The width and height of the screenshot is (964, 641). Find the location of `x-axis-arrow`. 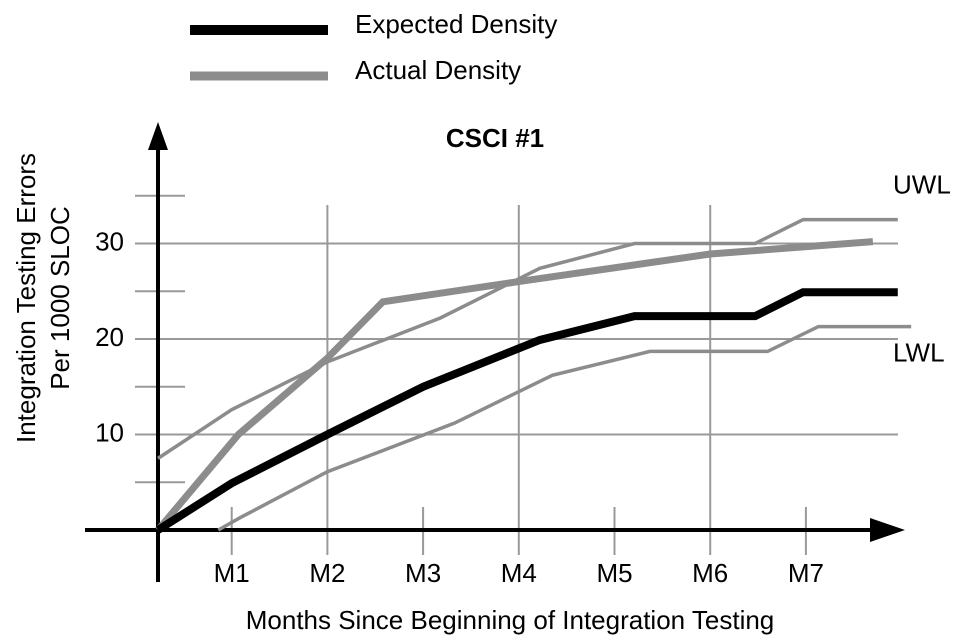

x-axis-arrow is located at coordinates (887, 530).